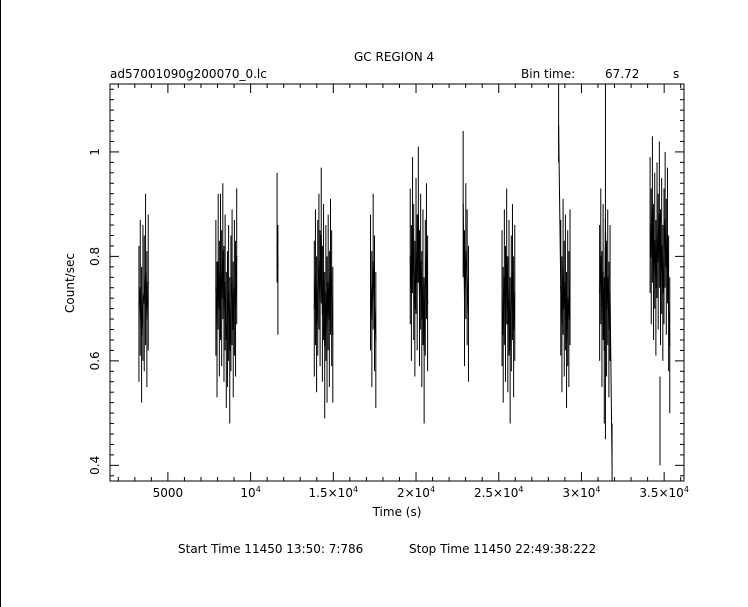 The height and width of the screenshot is (607, 748). I want to click on x-tick-label: 3×104, so click(581, 492).